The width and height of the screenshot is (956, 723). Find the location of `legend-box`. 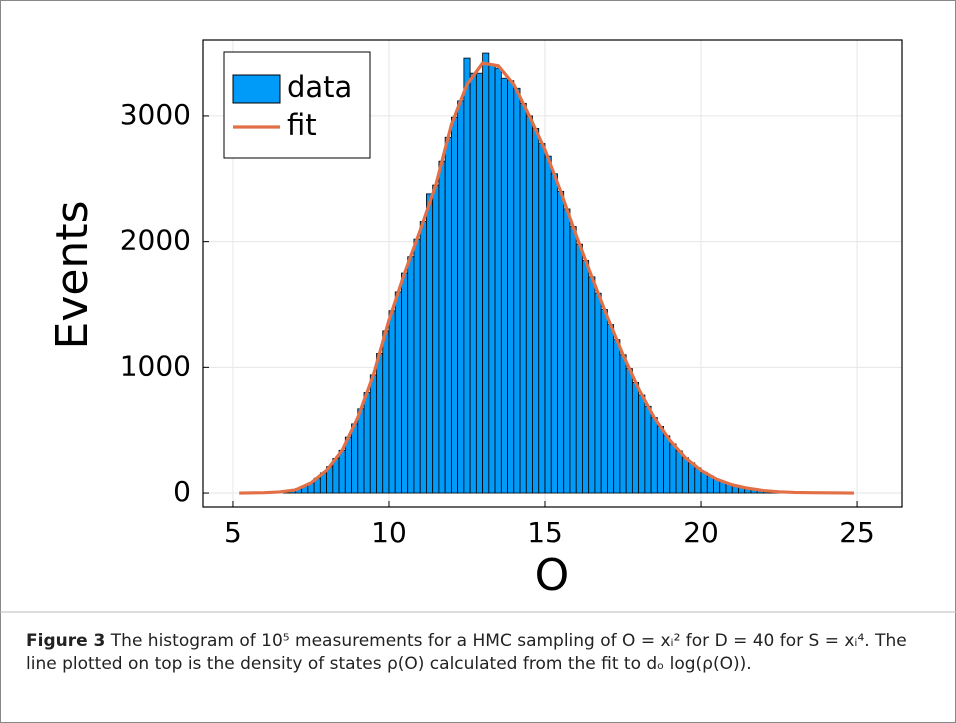

legend-box is located at coordinates (297, 105).